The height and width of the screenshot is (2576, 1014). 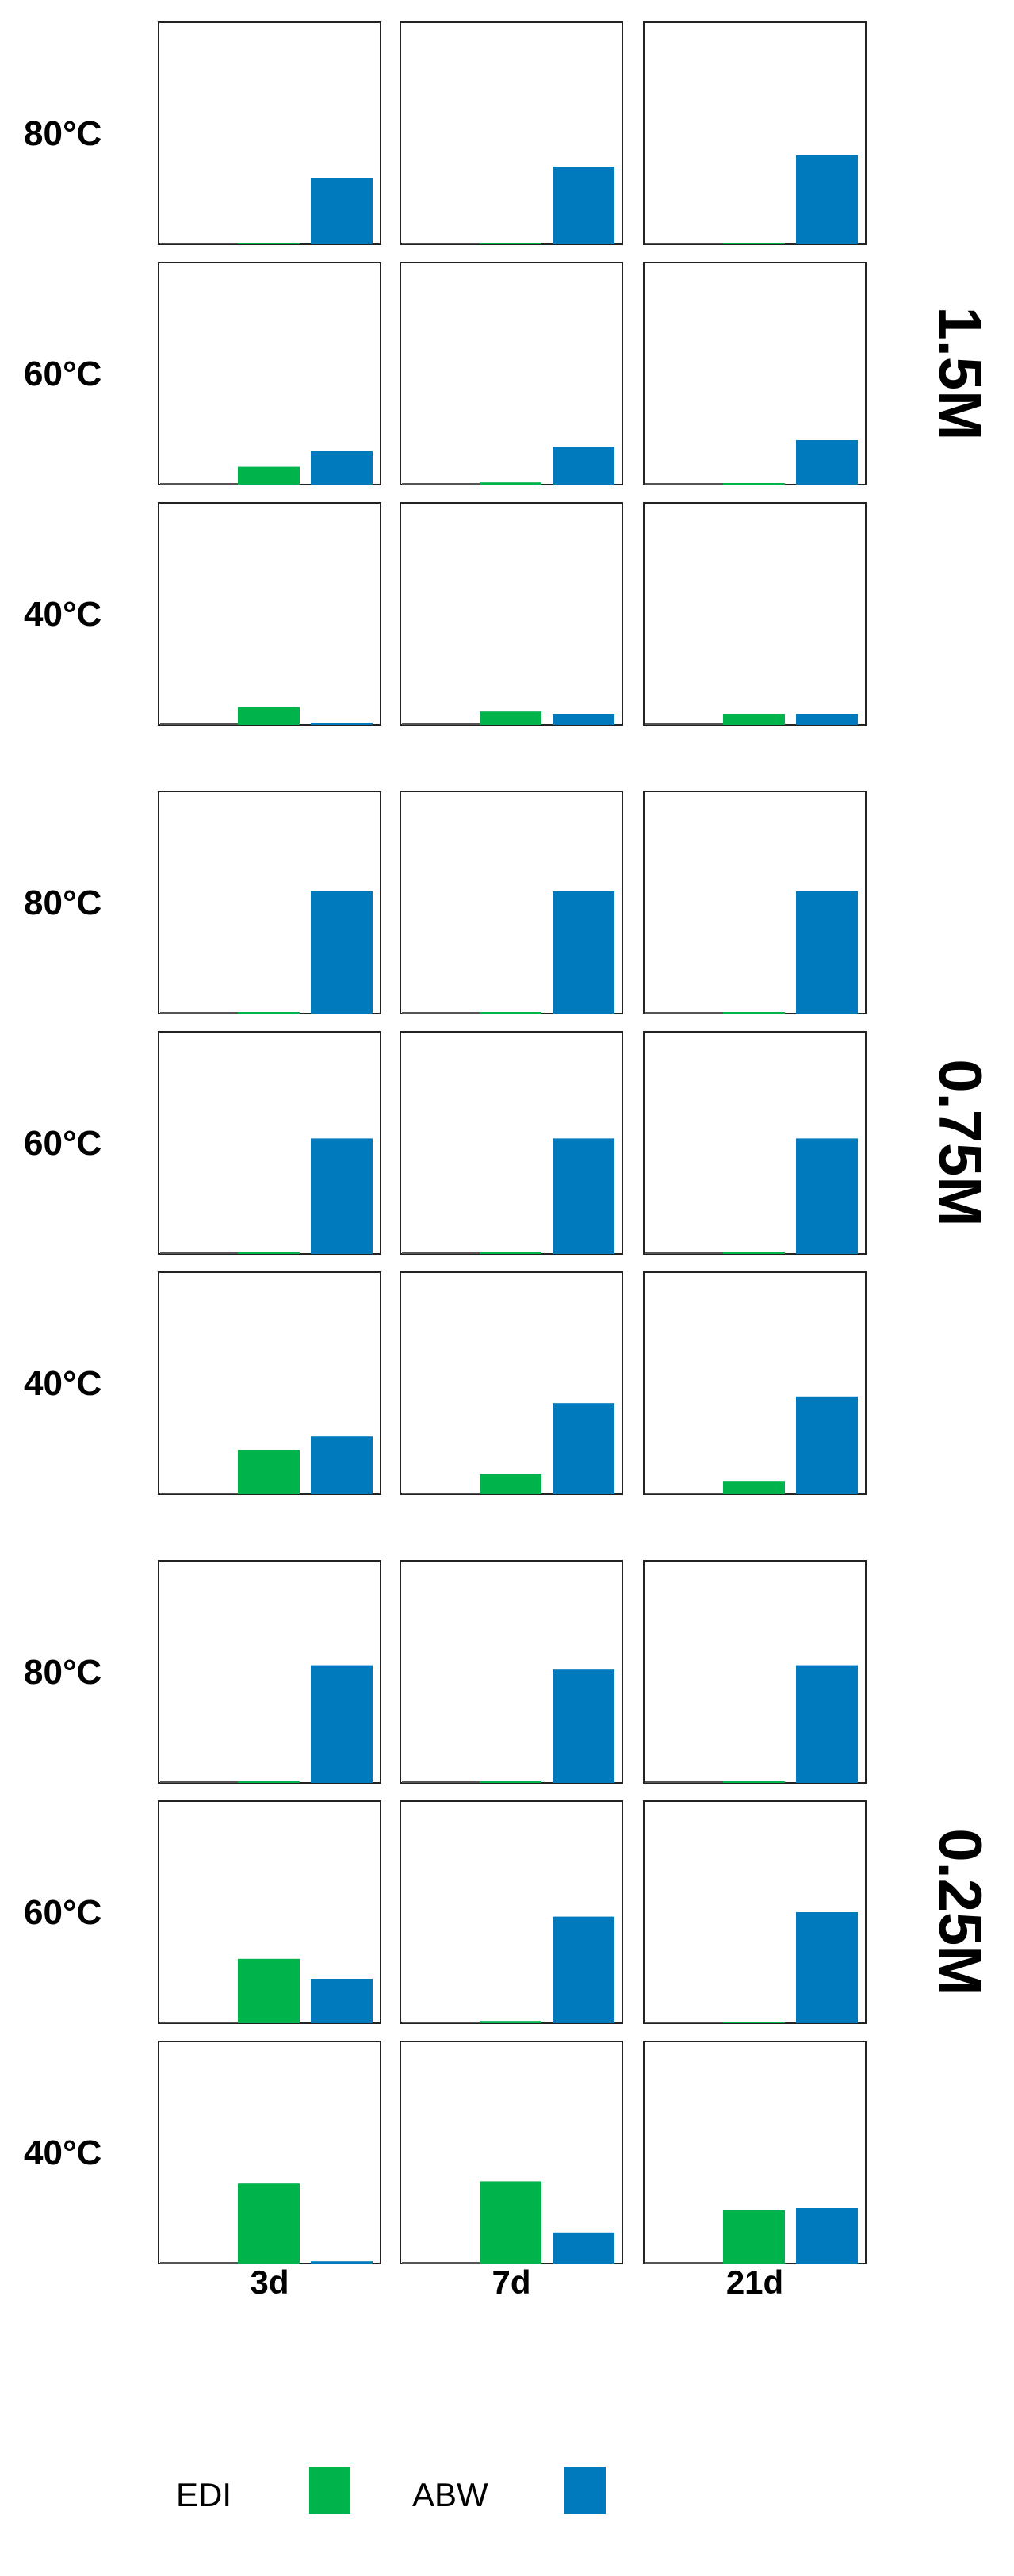 What do you see at coordinates (511, 2283) in the screenshot?
I see `x-category-label: 7d` at bounding box center [511, 2283].